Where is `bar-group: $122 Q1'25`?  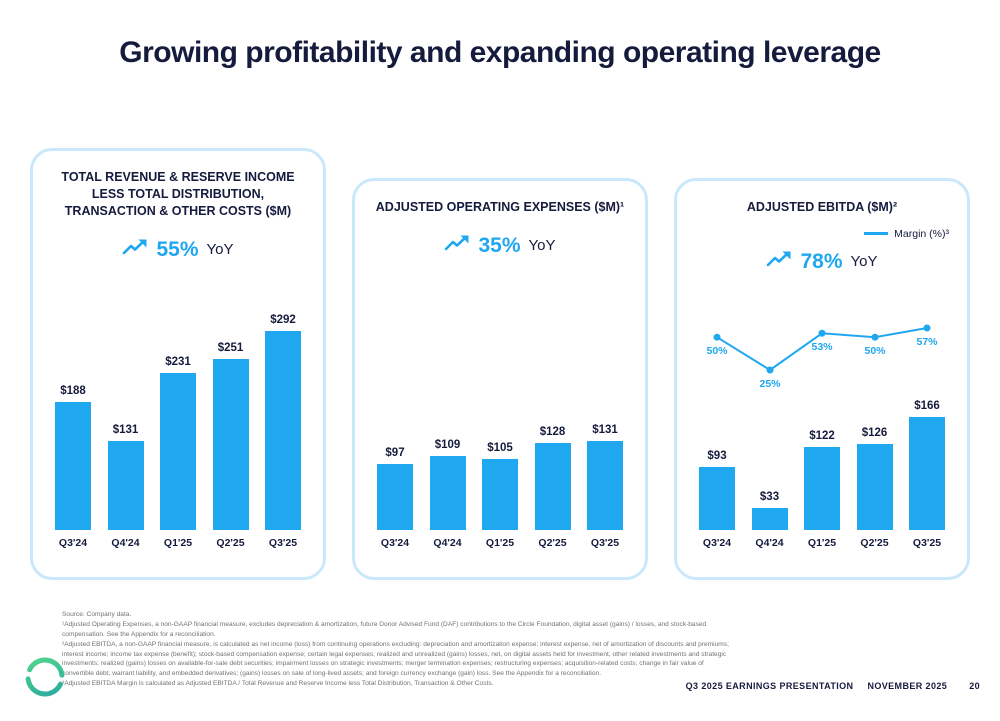 bar-group: $122 Q1'25 is located at coordinates (822, 489).